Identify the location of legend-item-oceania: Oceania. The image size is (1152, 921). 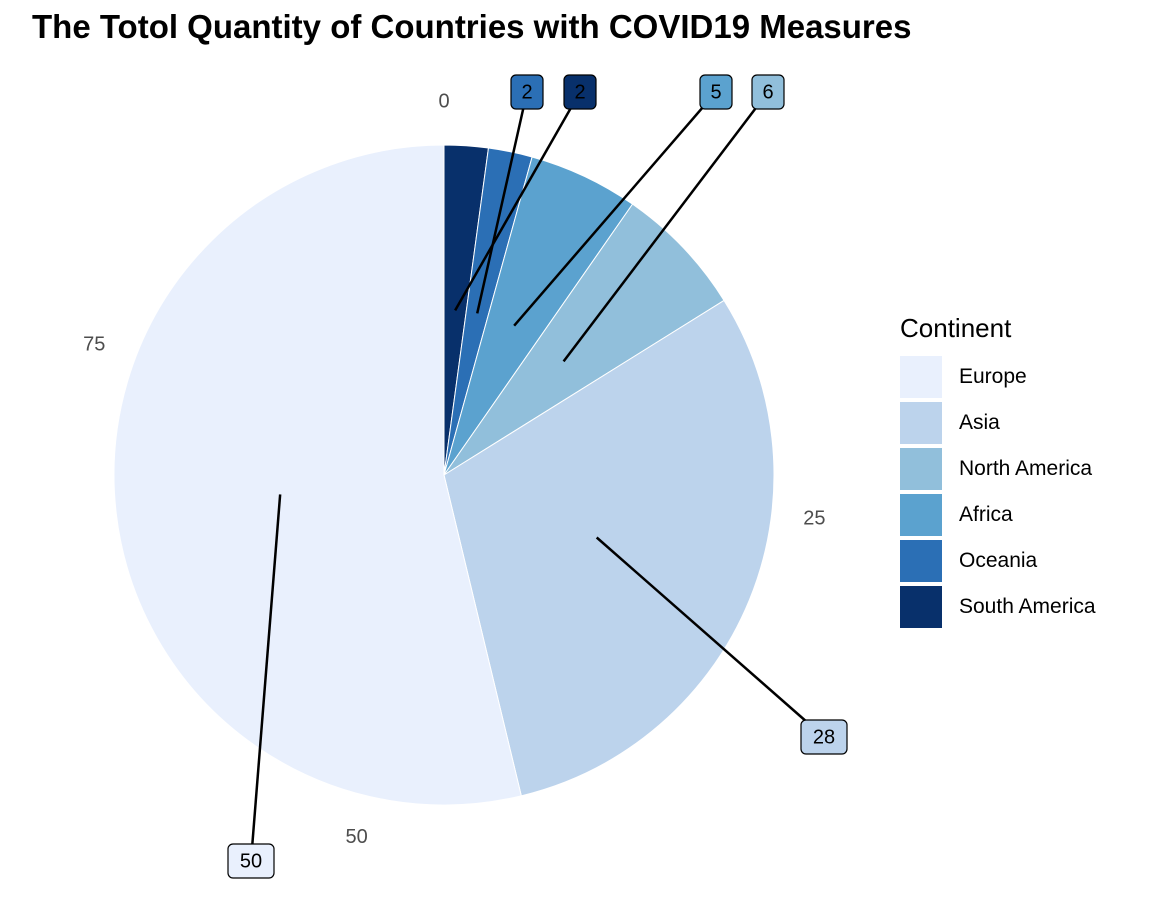
(998, 561).